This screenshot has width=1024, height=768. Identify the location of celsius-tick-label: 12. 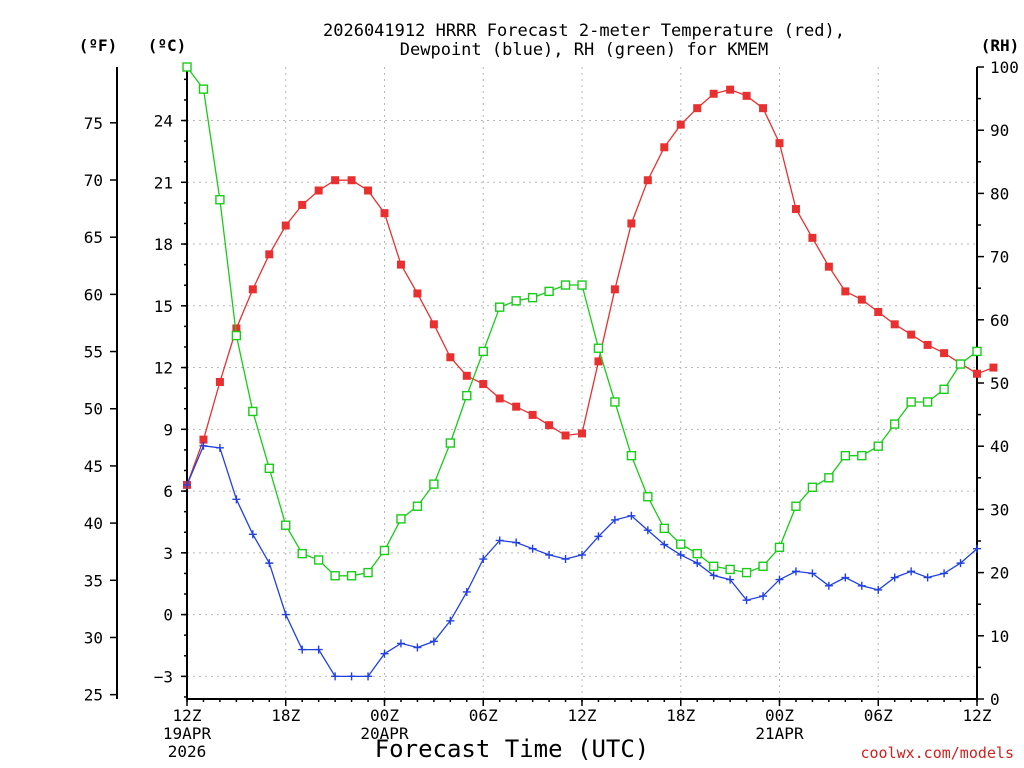
(163, 368).